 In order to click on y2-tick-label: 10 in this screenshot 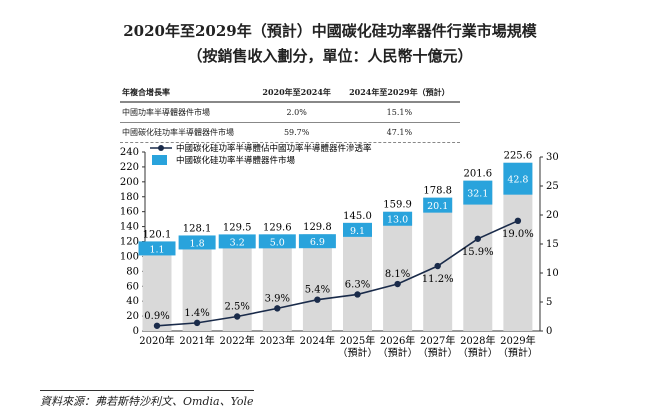, I will do `click(552, 273)`.